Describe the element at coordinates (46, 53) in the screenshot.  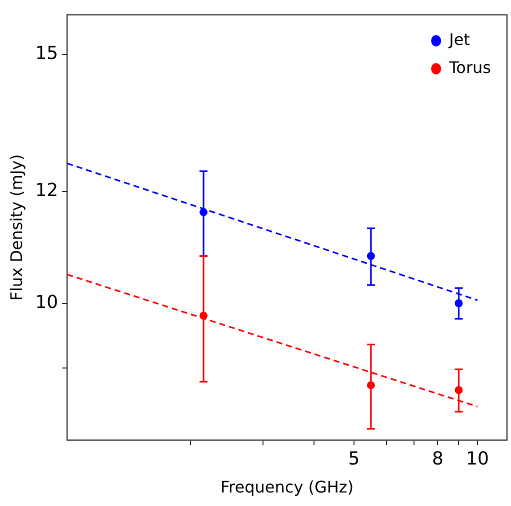
I see `y-tick-label: 15` at that location.